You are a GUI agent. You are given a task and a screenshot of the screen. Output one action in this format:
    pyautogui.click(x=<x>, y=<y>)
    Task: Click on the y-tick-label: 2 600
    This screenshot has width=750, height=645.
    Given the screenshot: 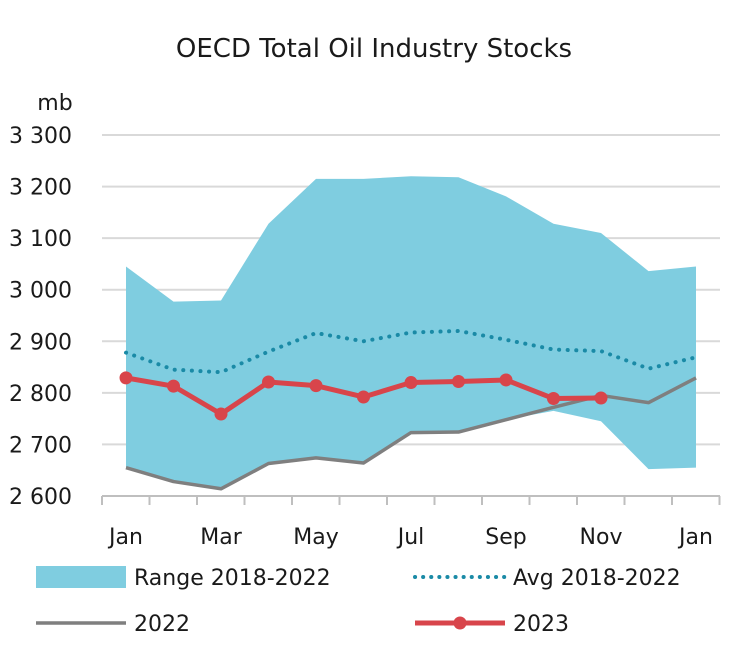 What is the action you would take?
    pyautogui.click(x=40, y=497)
    